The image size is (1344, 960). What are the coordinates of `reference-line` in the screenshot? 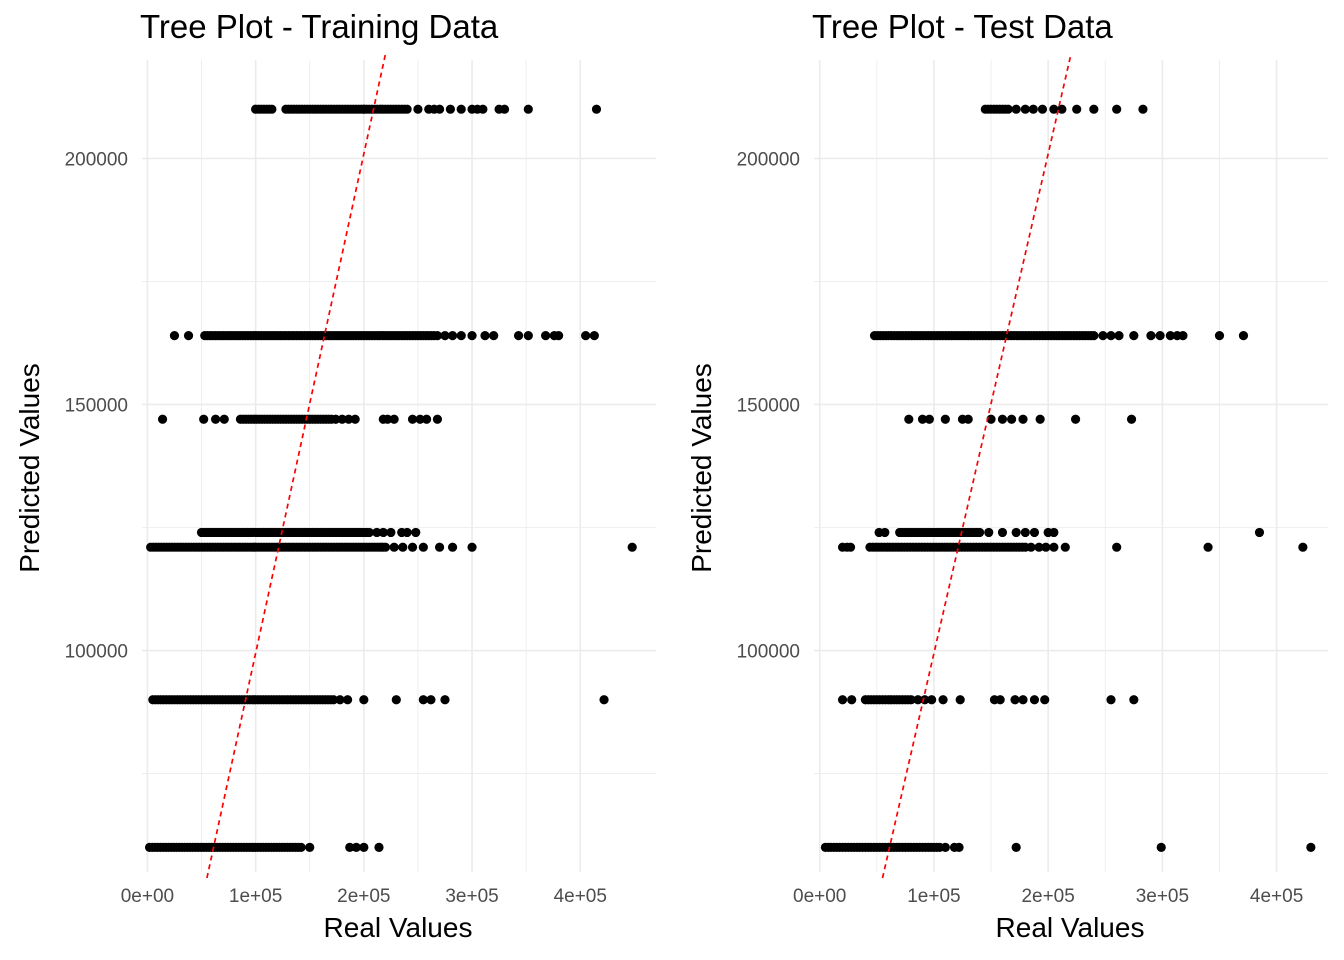 It's located at (296, 466).